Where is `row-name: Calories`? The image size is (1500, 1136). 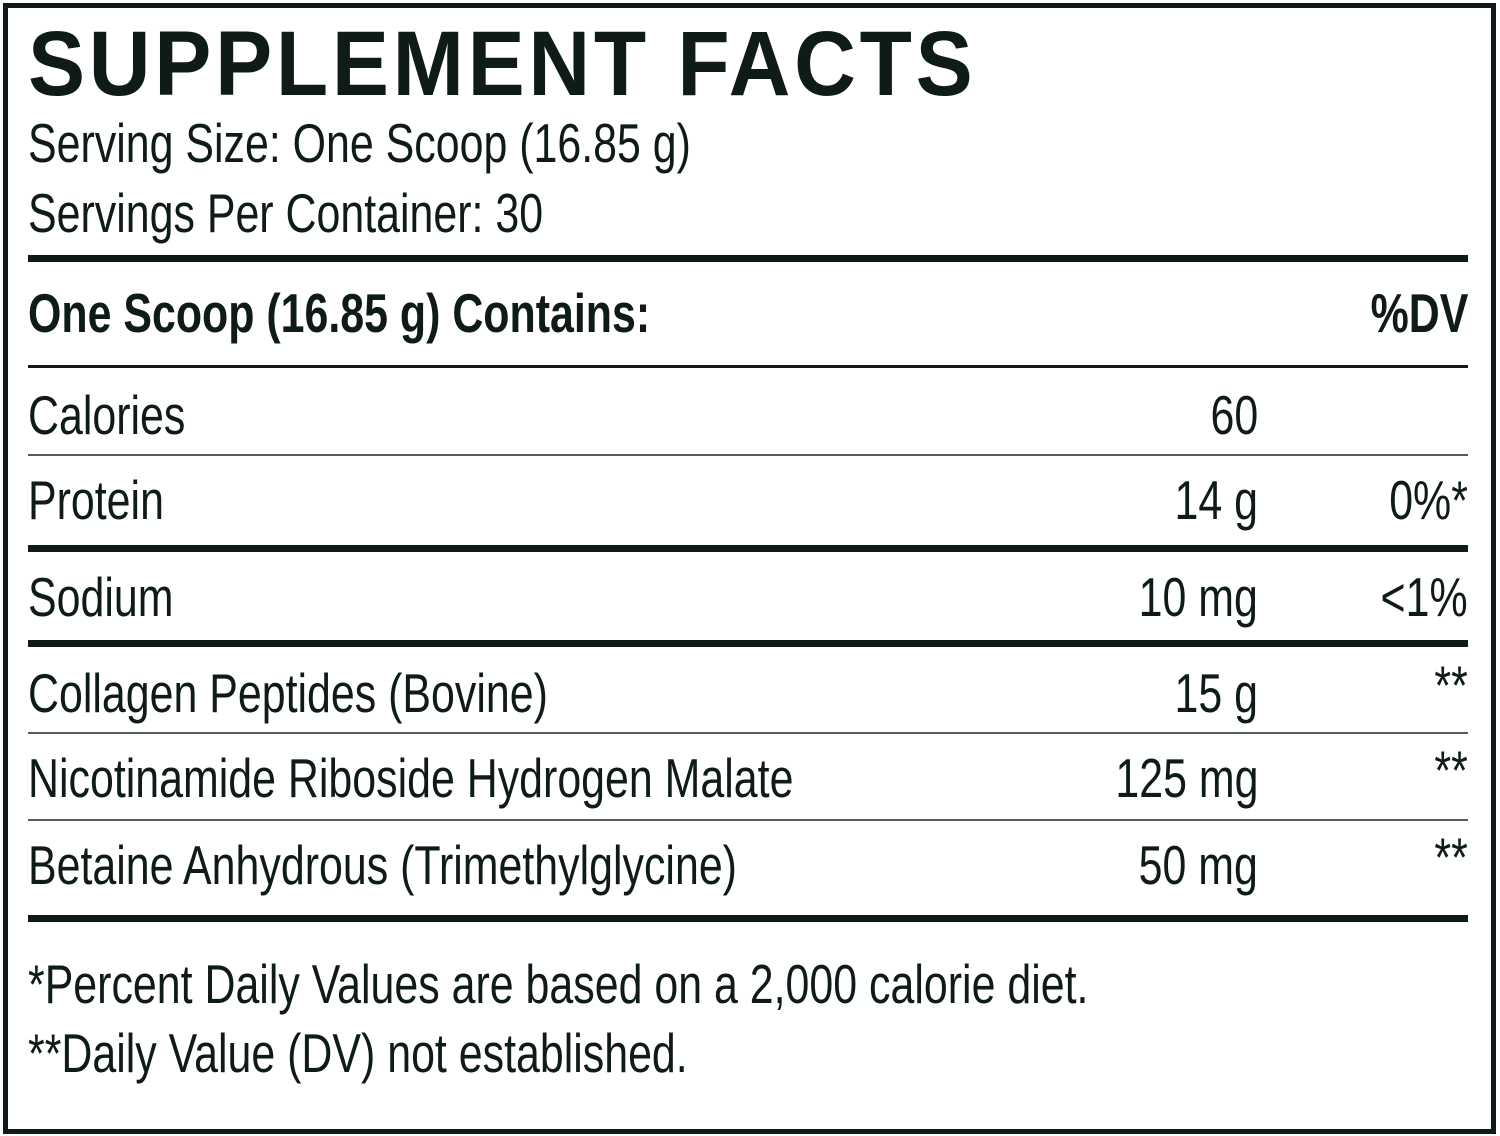
row-name: Calories is located at coordinates (107, 415).